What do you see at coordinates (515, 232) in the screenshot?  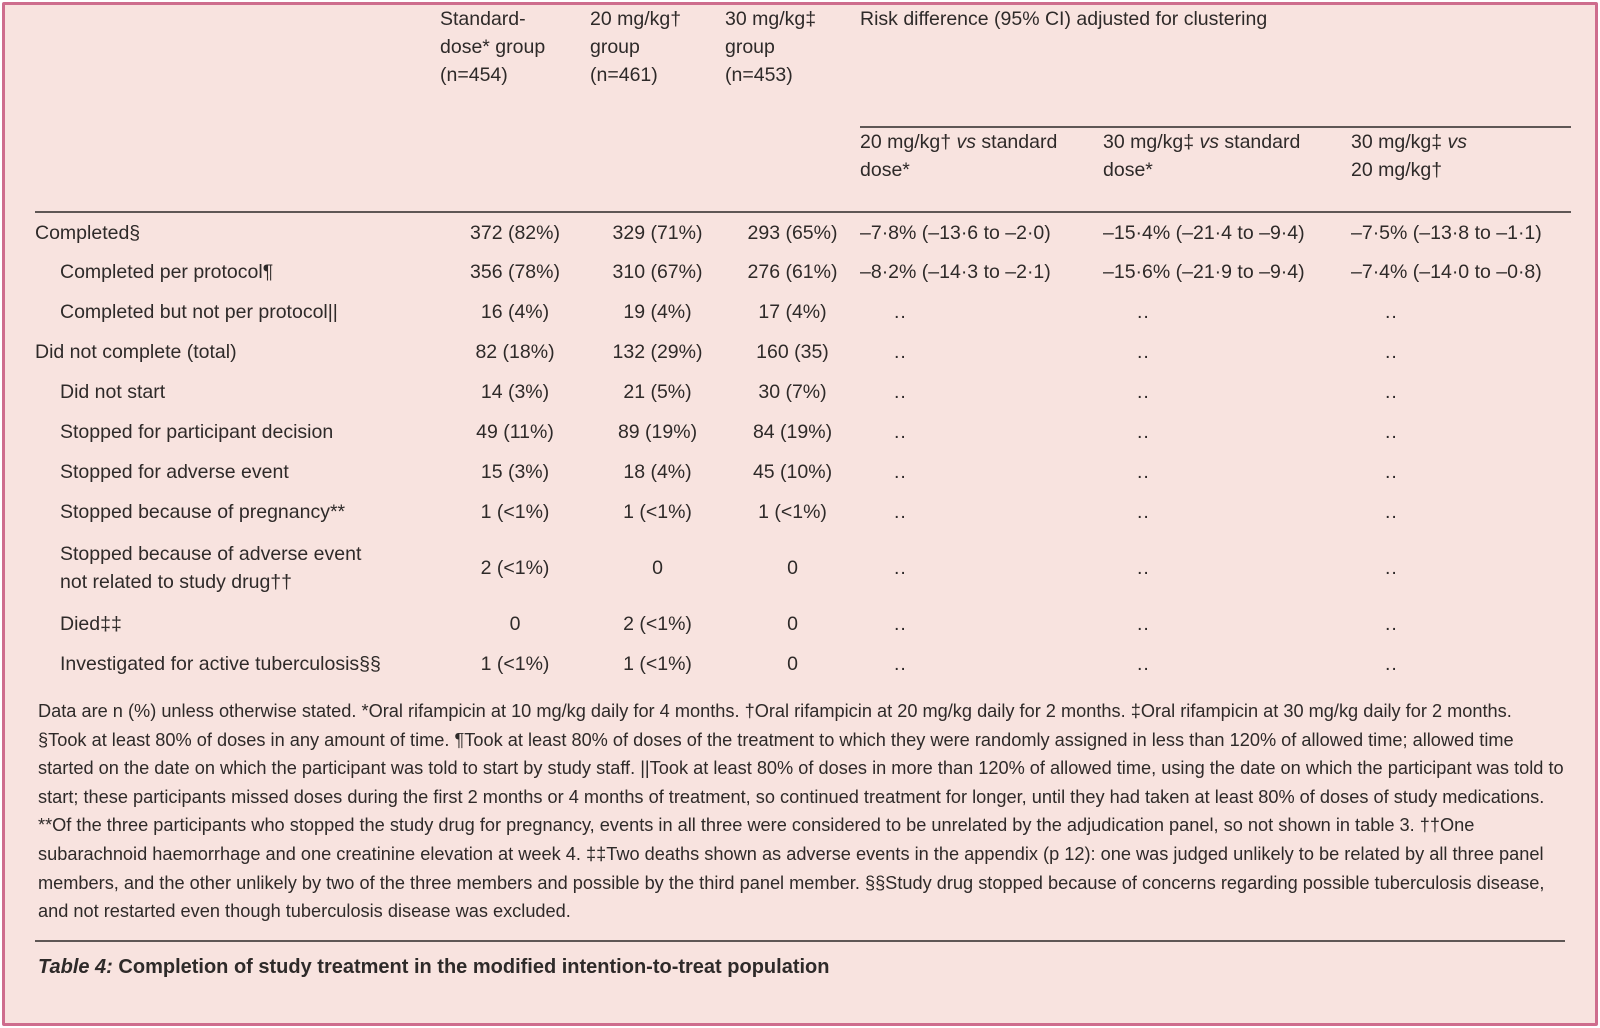 I see `cell-std: 372 (82%)` at bounding box center [515, 232].